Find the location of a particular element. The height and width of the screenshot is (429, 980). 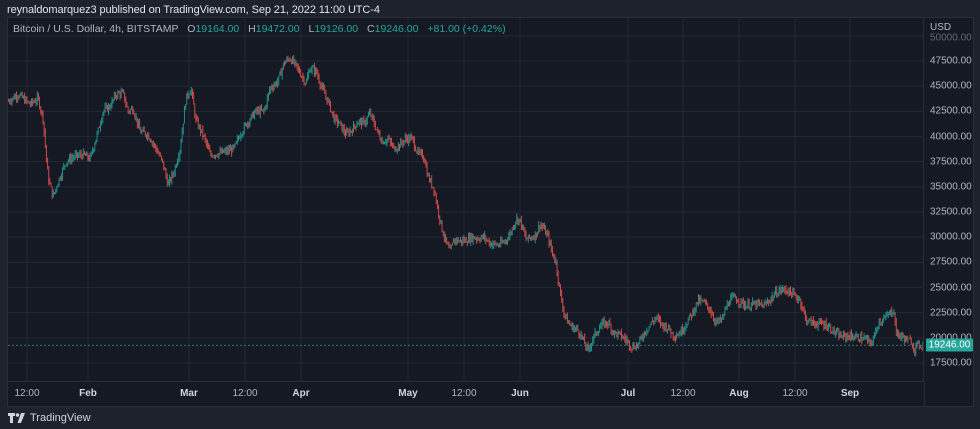

price-tick-label: 50000.00 is located at coordinates (951, 38).